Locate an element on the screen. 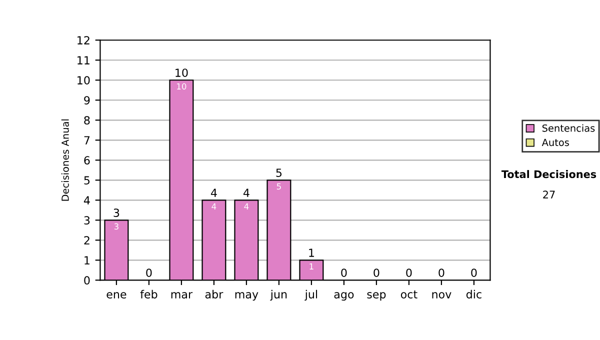 This screenshot has width=600, height=340. total-label: 5 is located at coordinates (279, 172).